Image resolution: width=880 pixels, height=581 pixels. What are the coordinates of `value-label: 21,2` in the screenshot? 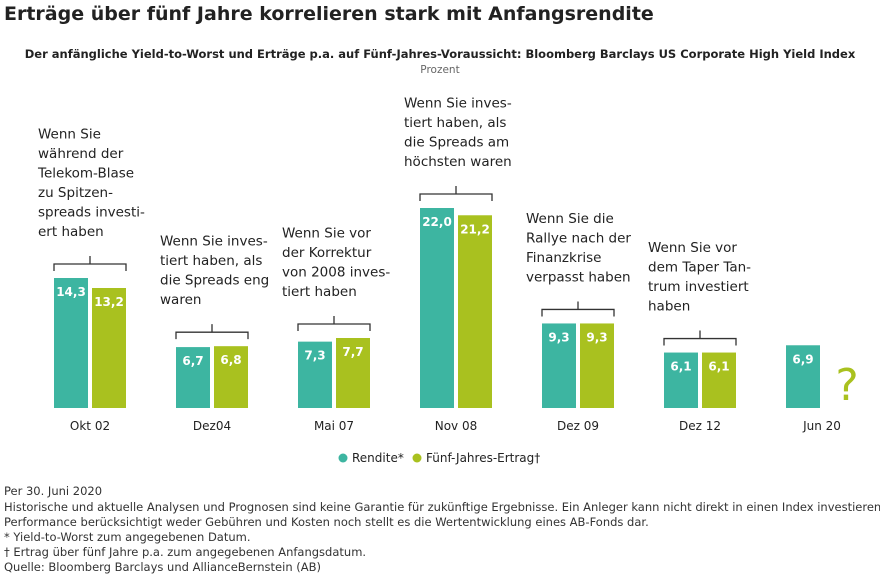 It's located at (475, 229).